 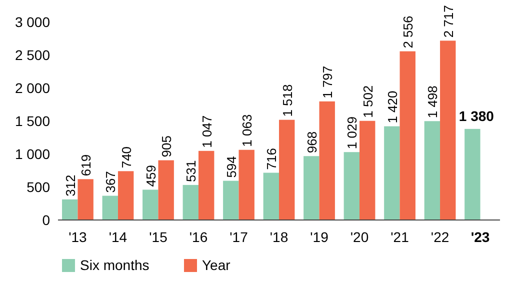 I want to click on x-tick-label: '14, so click(x=118, y=237).